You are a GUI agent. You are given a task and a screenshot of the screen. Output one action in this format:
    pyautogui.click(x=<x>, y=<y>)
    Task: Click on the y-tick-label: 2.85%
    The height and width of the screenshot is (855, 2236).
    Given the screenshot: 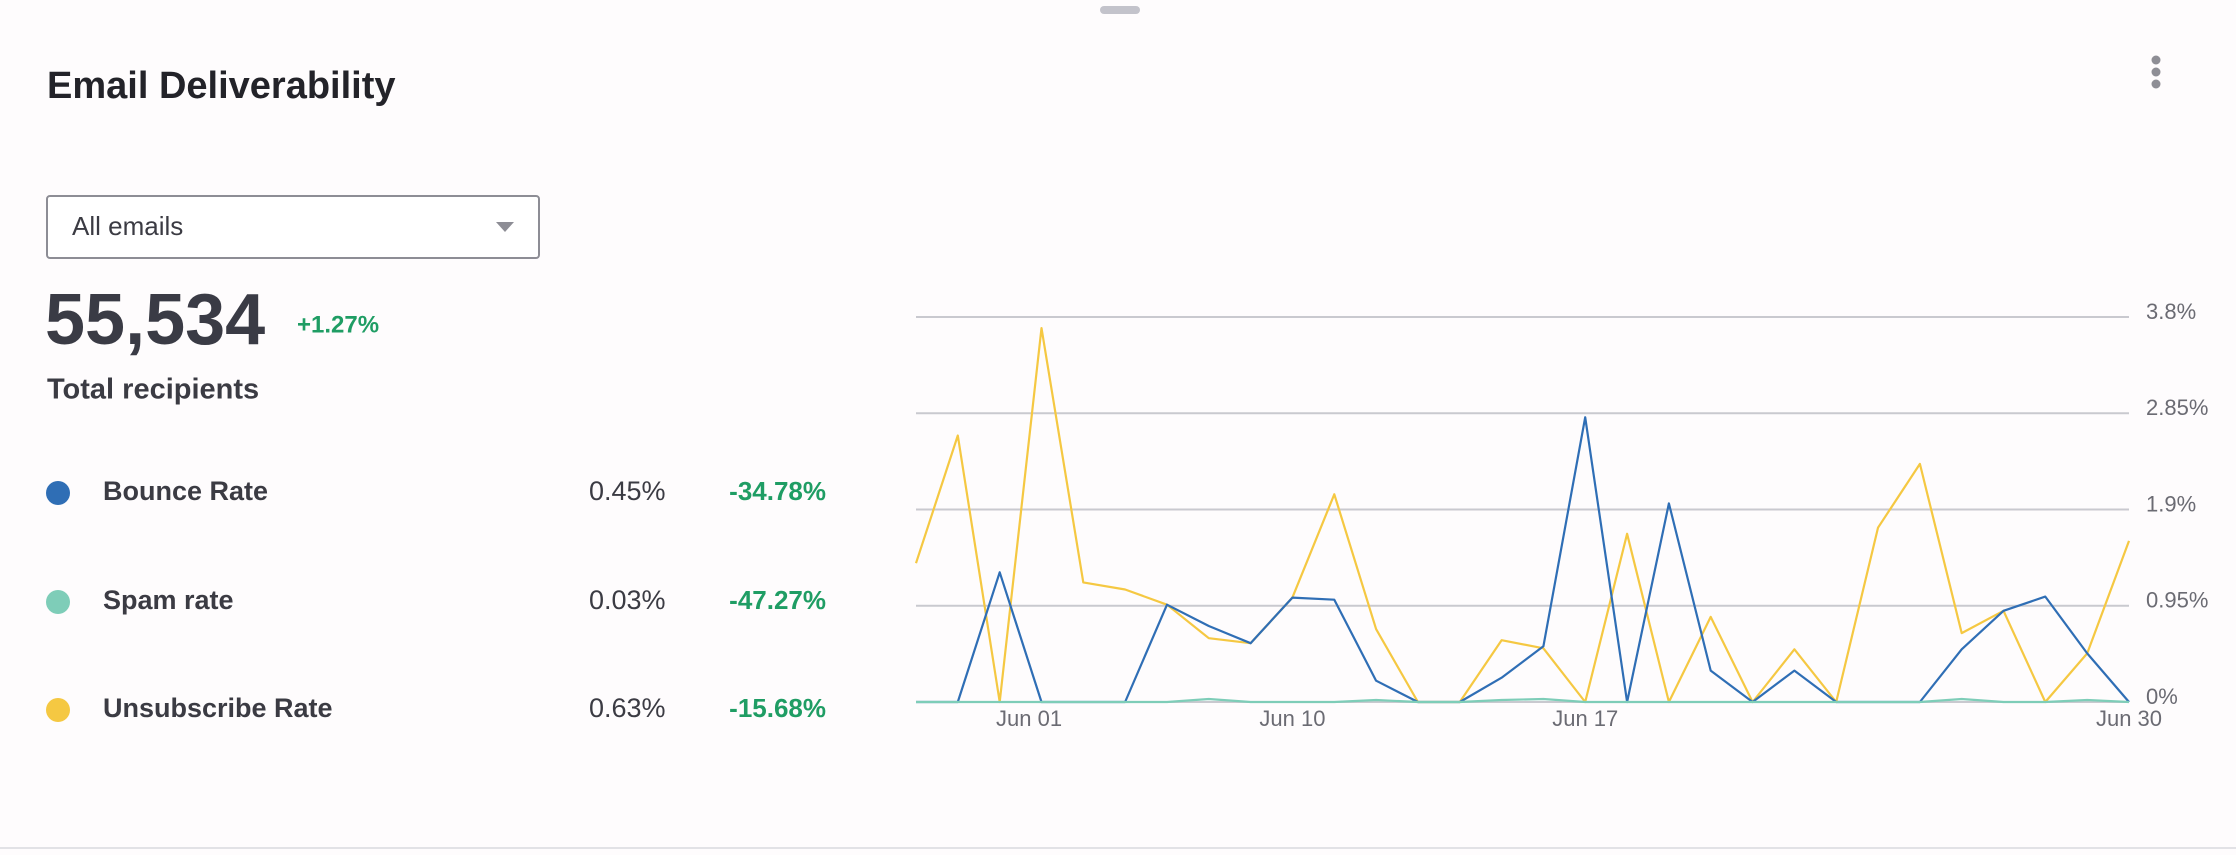 What is the action you would take?
    pyautogui.click(x=2177, y=407)
    